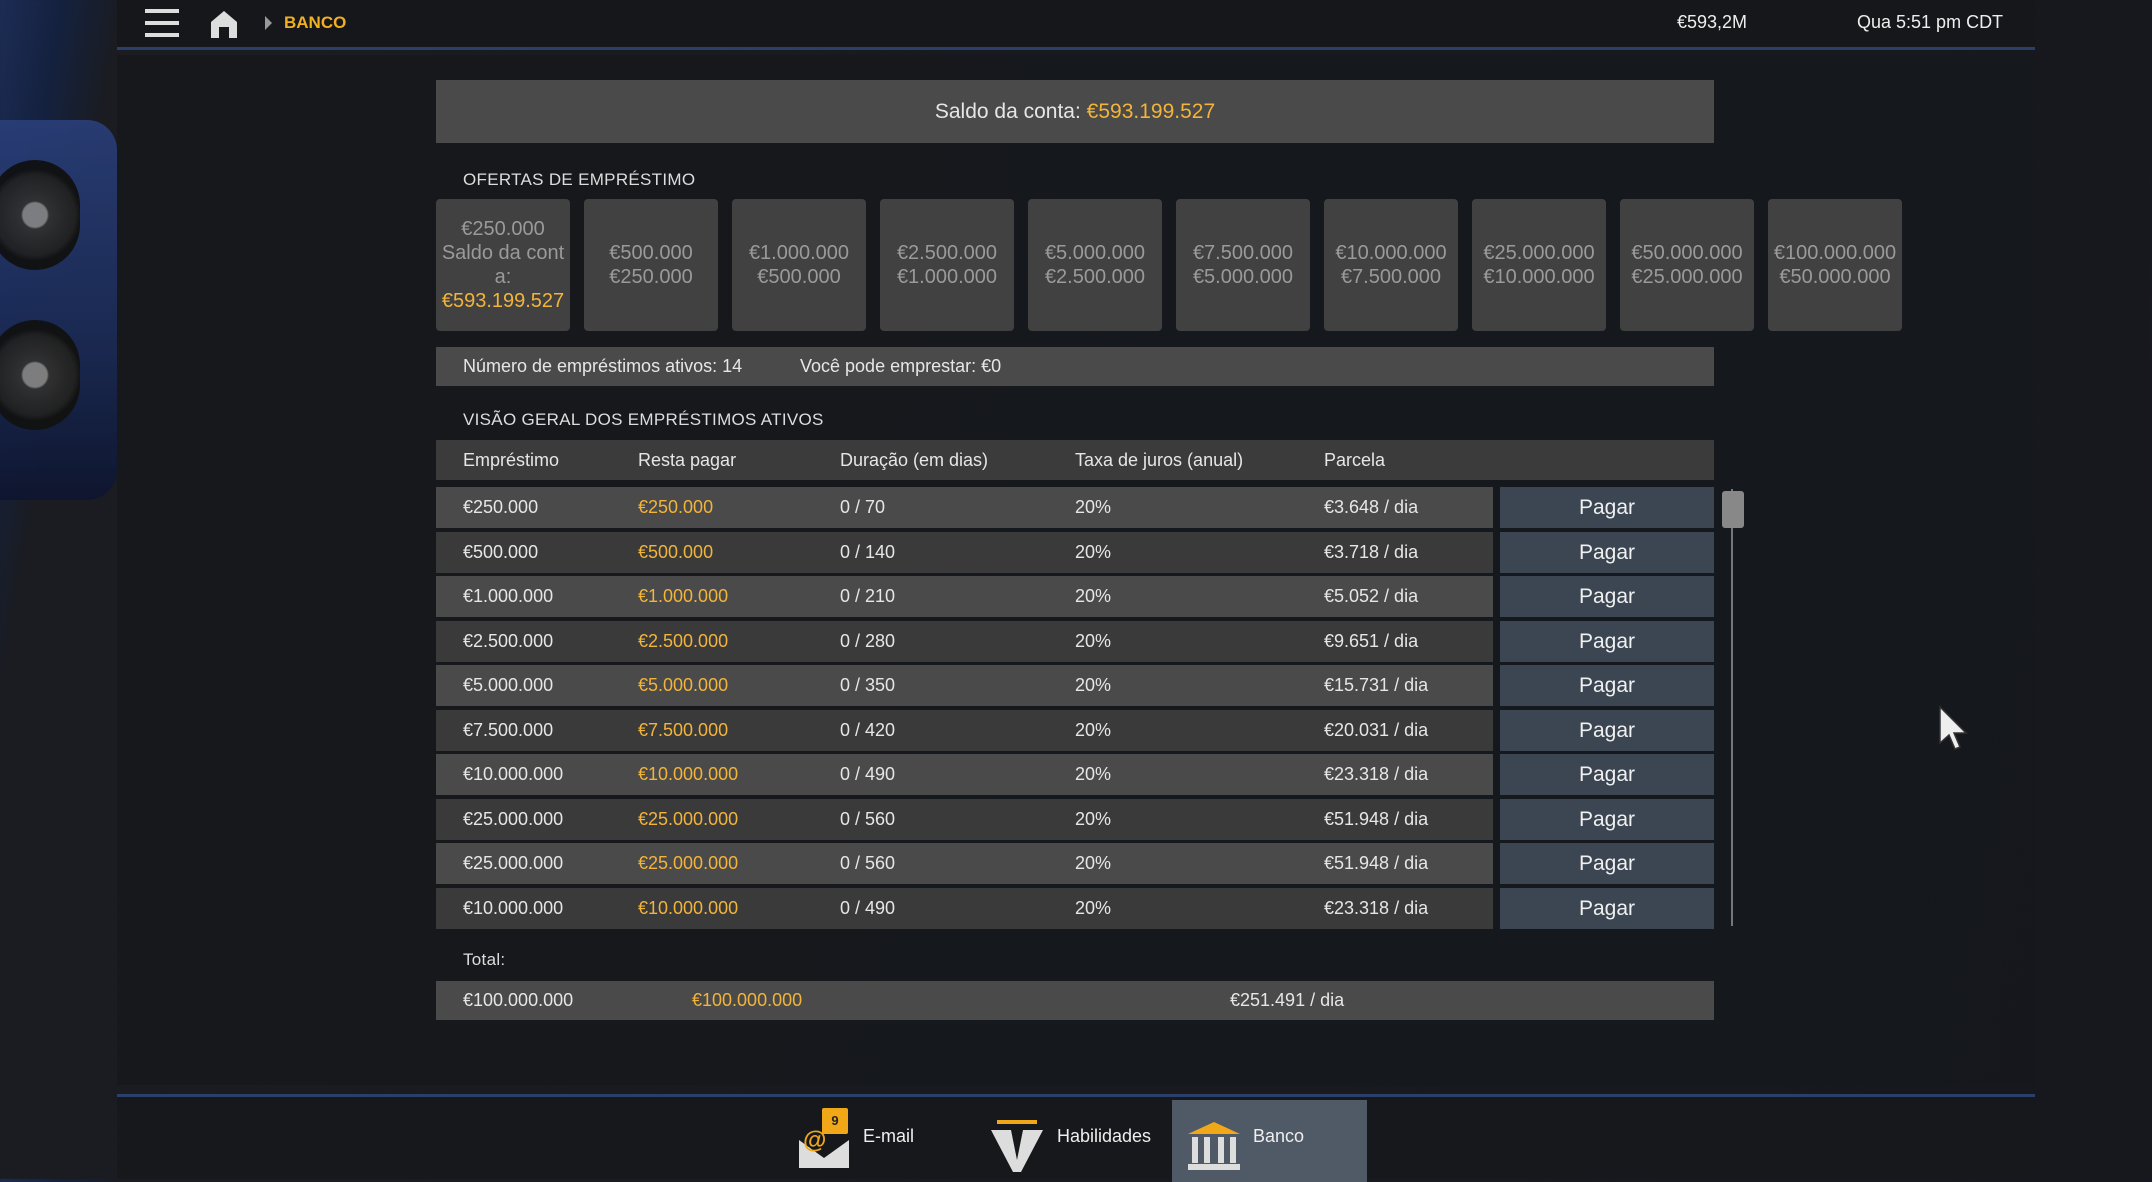 The height and width of the screenshot is (1182, 2152). Describe the element at coordinates (603, 366) in the screenshot. I see `active-loans-count: Número de empréstimos ativos: 14` at that location.